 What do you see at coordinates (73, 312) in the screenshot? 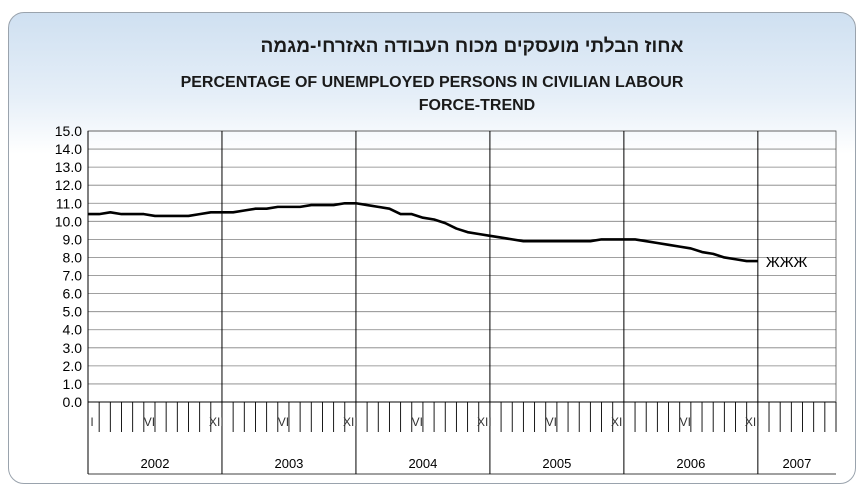
I see `y-tick-label: 5.0` at bounding box center [73, 312].